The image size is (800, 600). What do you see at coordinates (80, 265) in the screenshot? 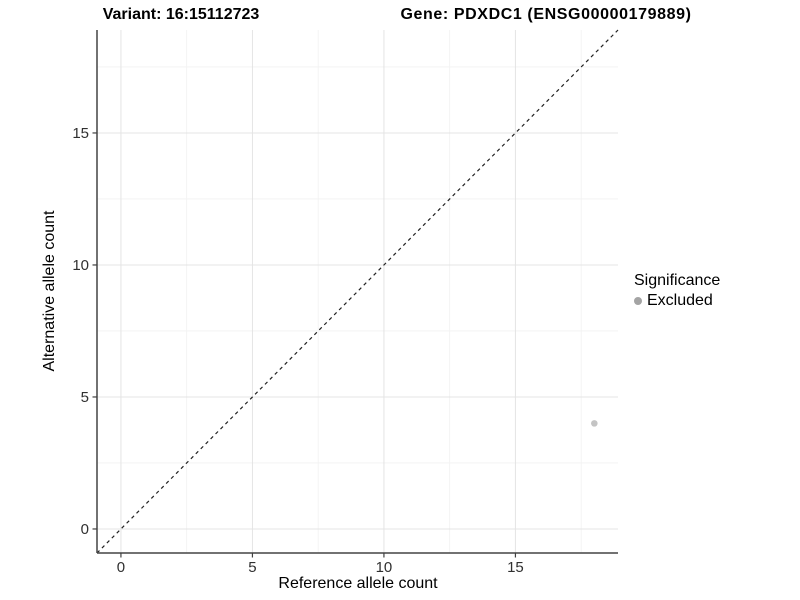
I see `y-tick-label: 10` at bounding box center [80, 265].